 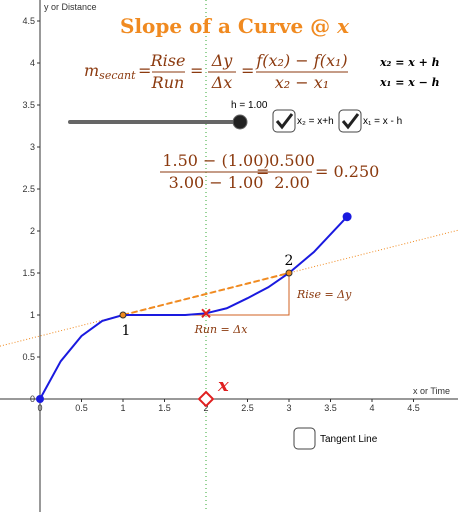 What do you see at coordinates (81, 408) in the screenshot?
I see `x-tick-label: 0.5` at bounding box center [81, 408].